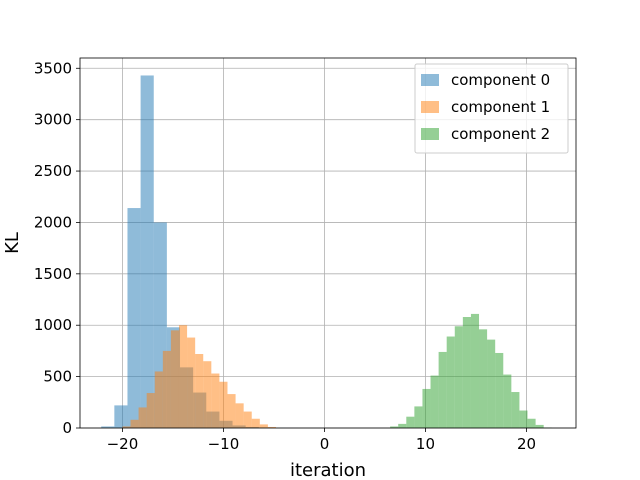  What do you see at coordinates (500, 107) in the screenshot?
I see `legend-label: component 1` at bounding box center [500, 107].